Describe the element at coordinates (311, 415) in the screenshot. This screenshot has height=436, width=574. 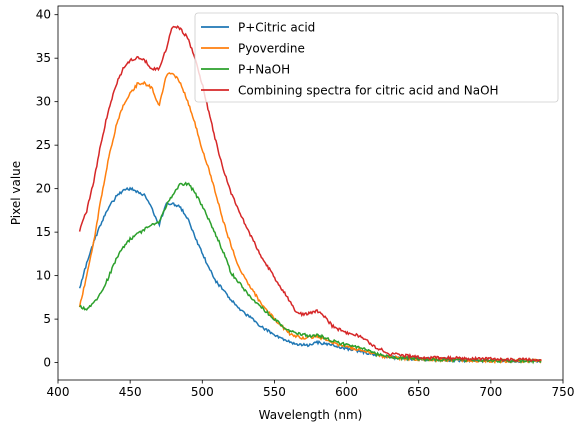
I see `x-axis-label: Wavelength (nm)` at that location.